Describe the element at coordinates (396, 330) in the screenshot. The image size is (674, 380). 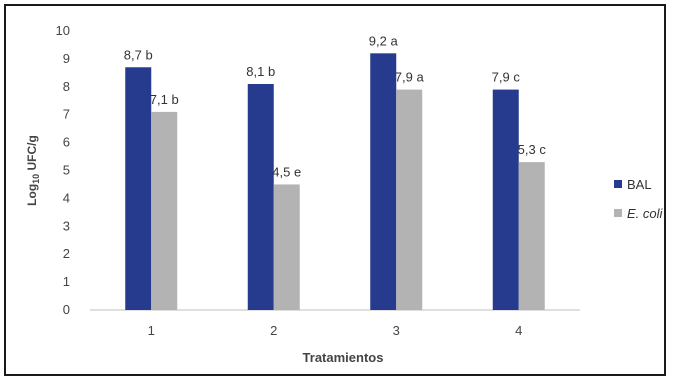
I see `x-tick-label: 3` at that location.